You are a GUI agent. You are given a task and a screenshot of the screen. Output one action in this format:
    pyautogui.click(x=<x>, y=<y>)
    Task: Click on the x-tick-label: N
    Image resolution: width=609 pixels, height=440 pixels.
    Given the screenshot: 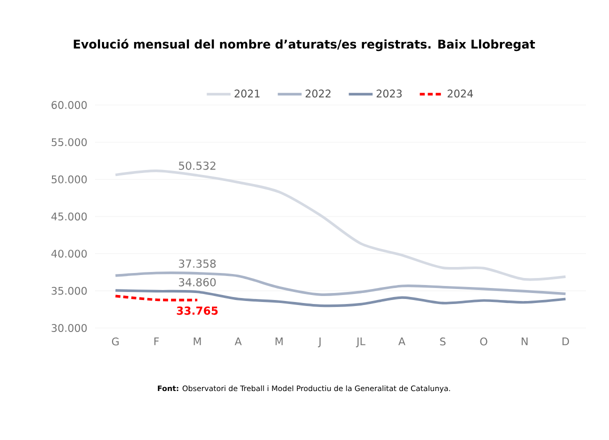 What is the action you would take?
    pyautogui.click(x=525, y=342)
    